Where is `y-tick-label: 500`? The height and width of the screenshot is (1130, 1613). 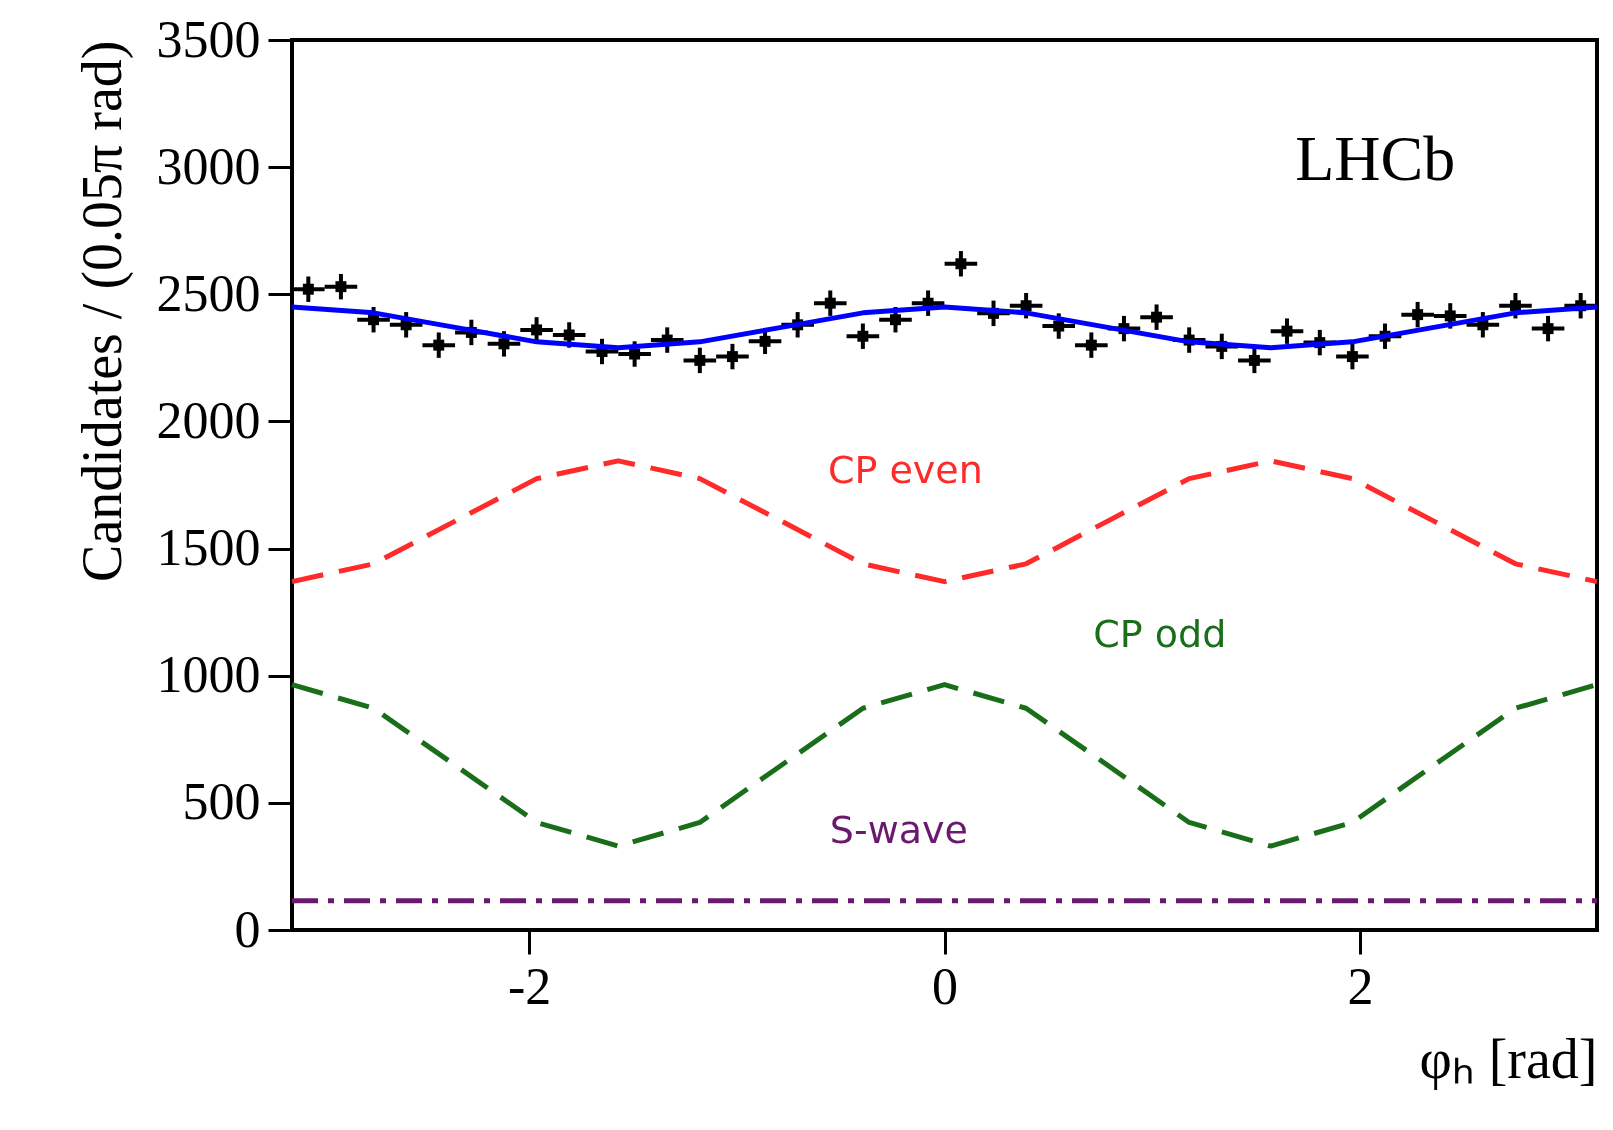
y-tick-label: 500 is located at coordinates (221, 802).